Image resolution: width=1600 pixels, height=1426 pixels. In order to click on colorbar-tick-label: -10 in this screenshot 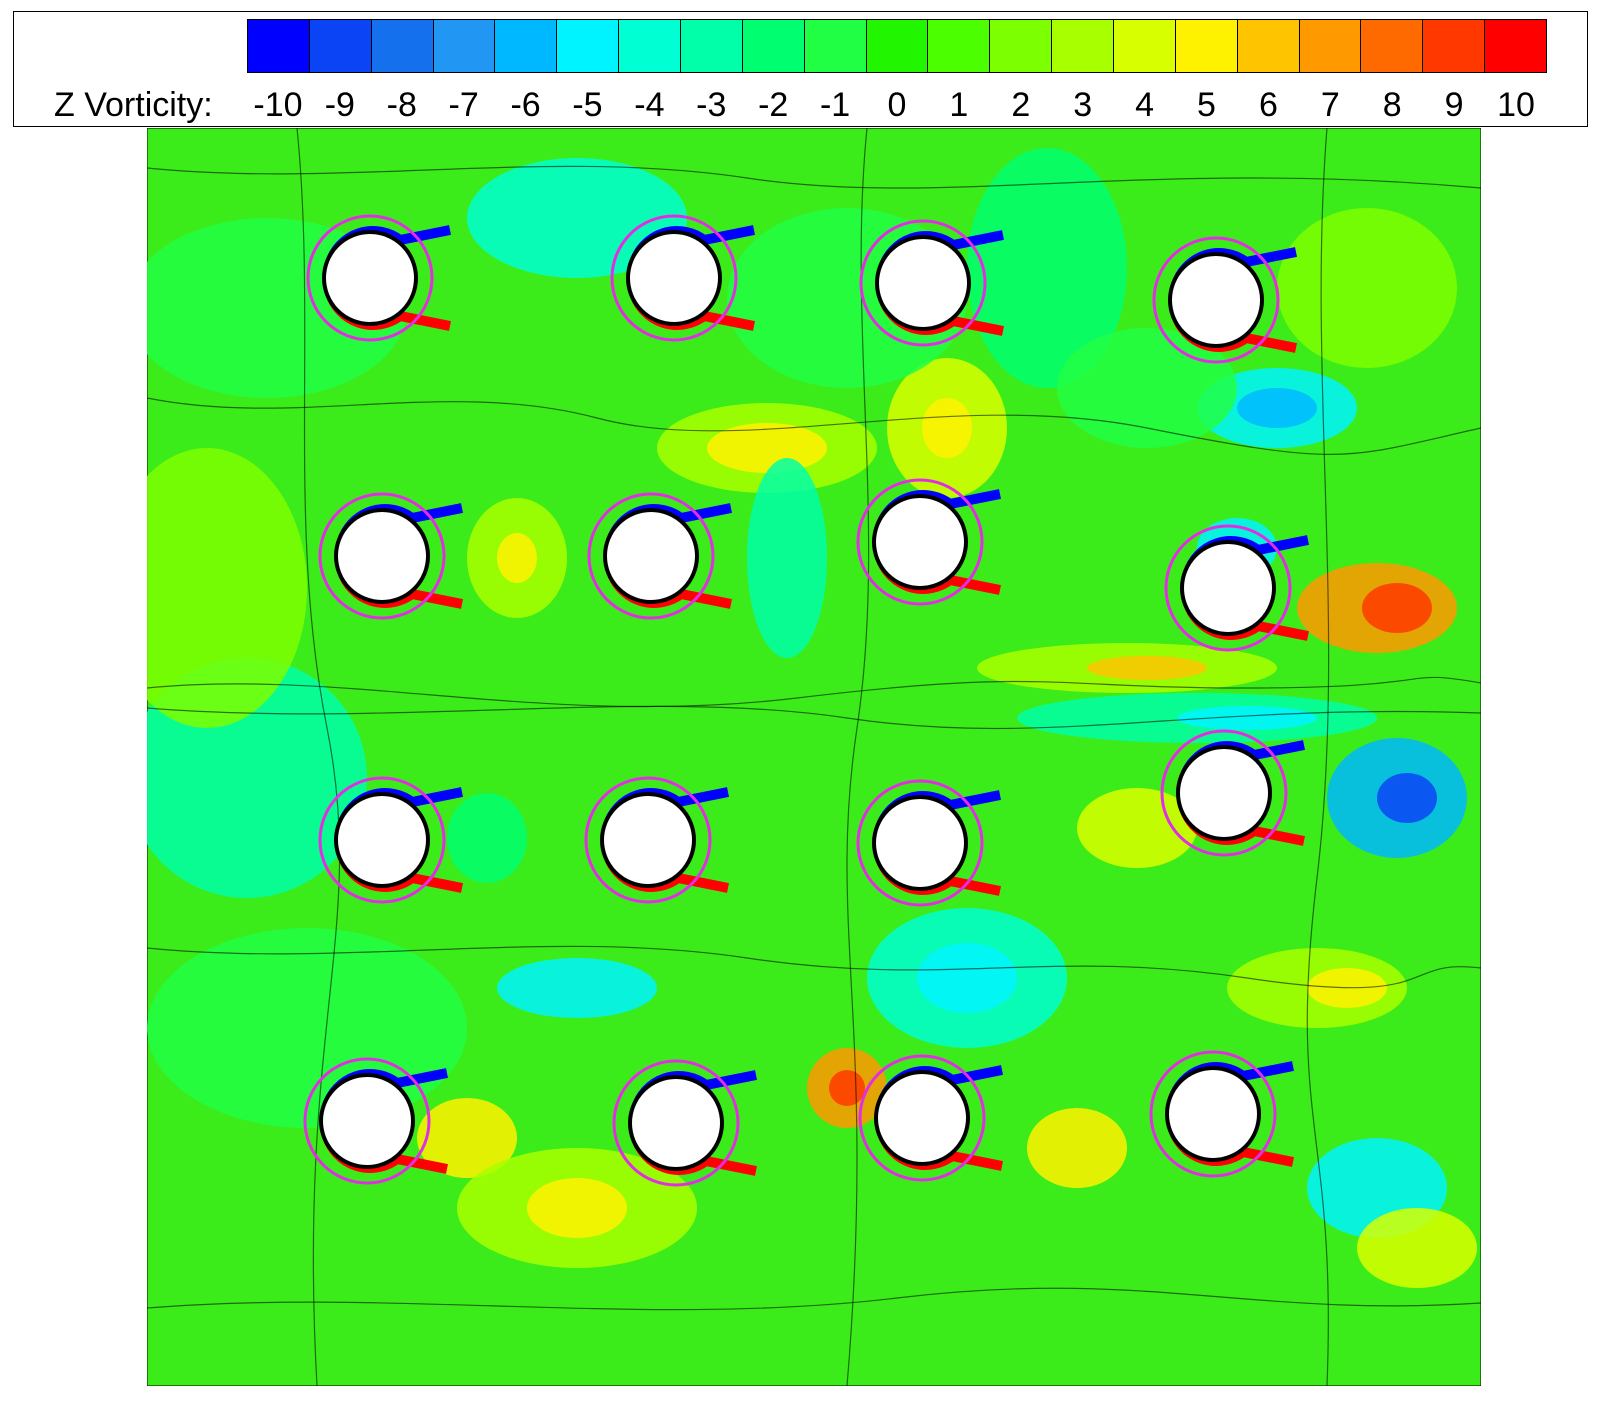, I will do `click(278, 105)`.